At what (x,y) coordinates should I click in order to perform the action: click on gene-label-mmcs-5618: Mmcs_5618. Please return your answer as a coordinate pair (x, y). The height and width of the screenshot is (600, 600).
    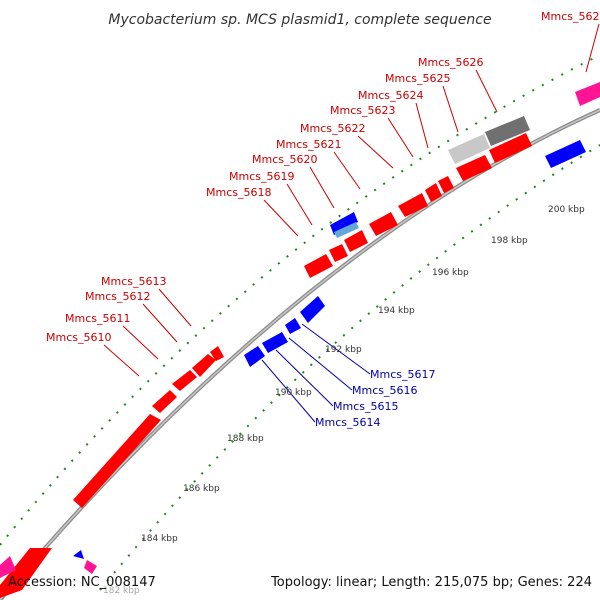
    Looking at the image, I should click on (238, 192).